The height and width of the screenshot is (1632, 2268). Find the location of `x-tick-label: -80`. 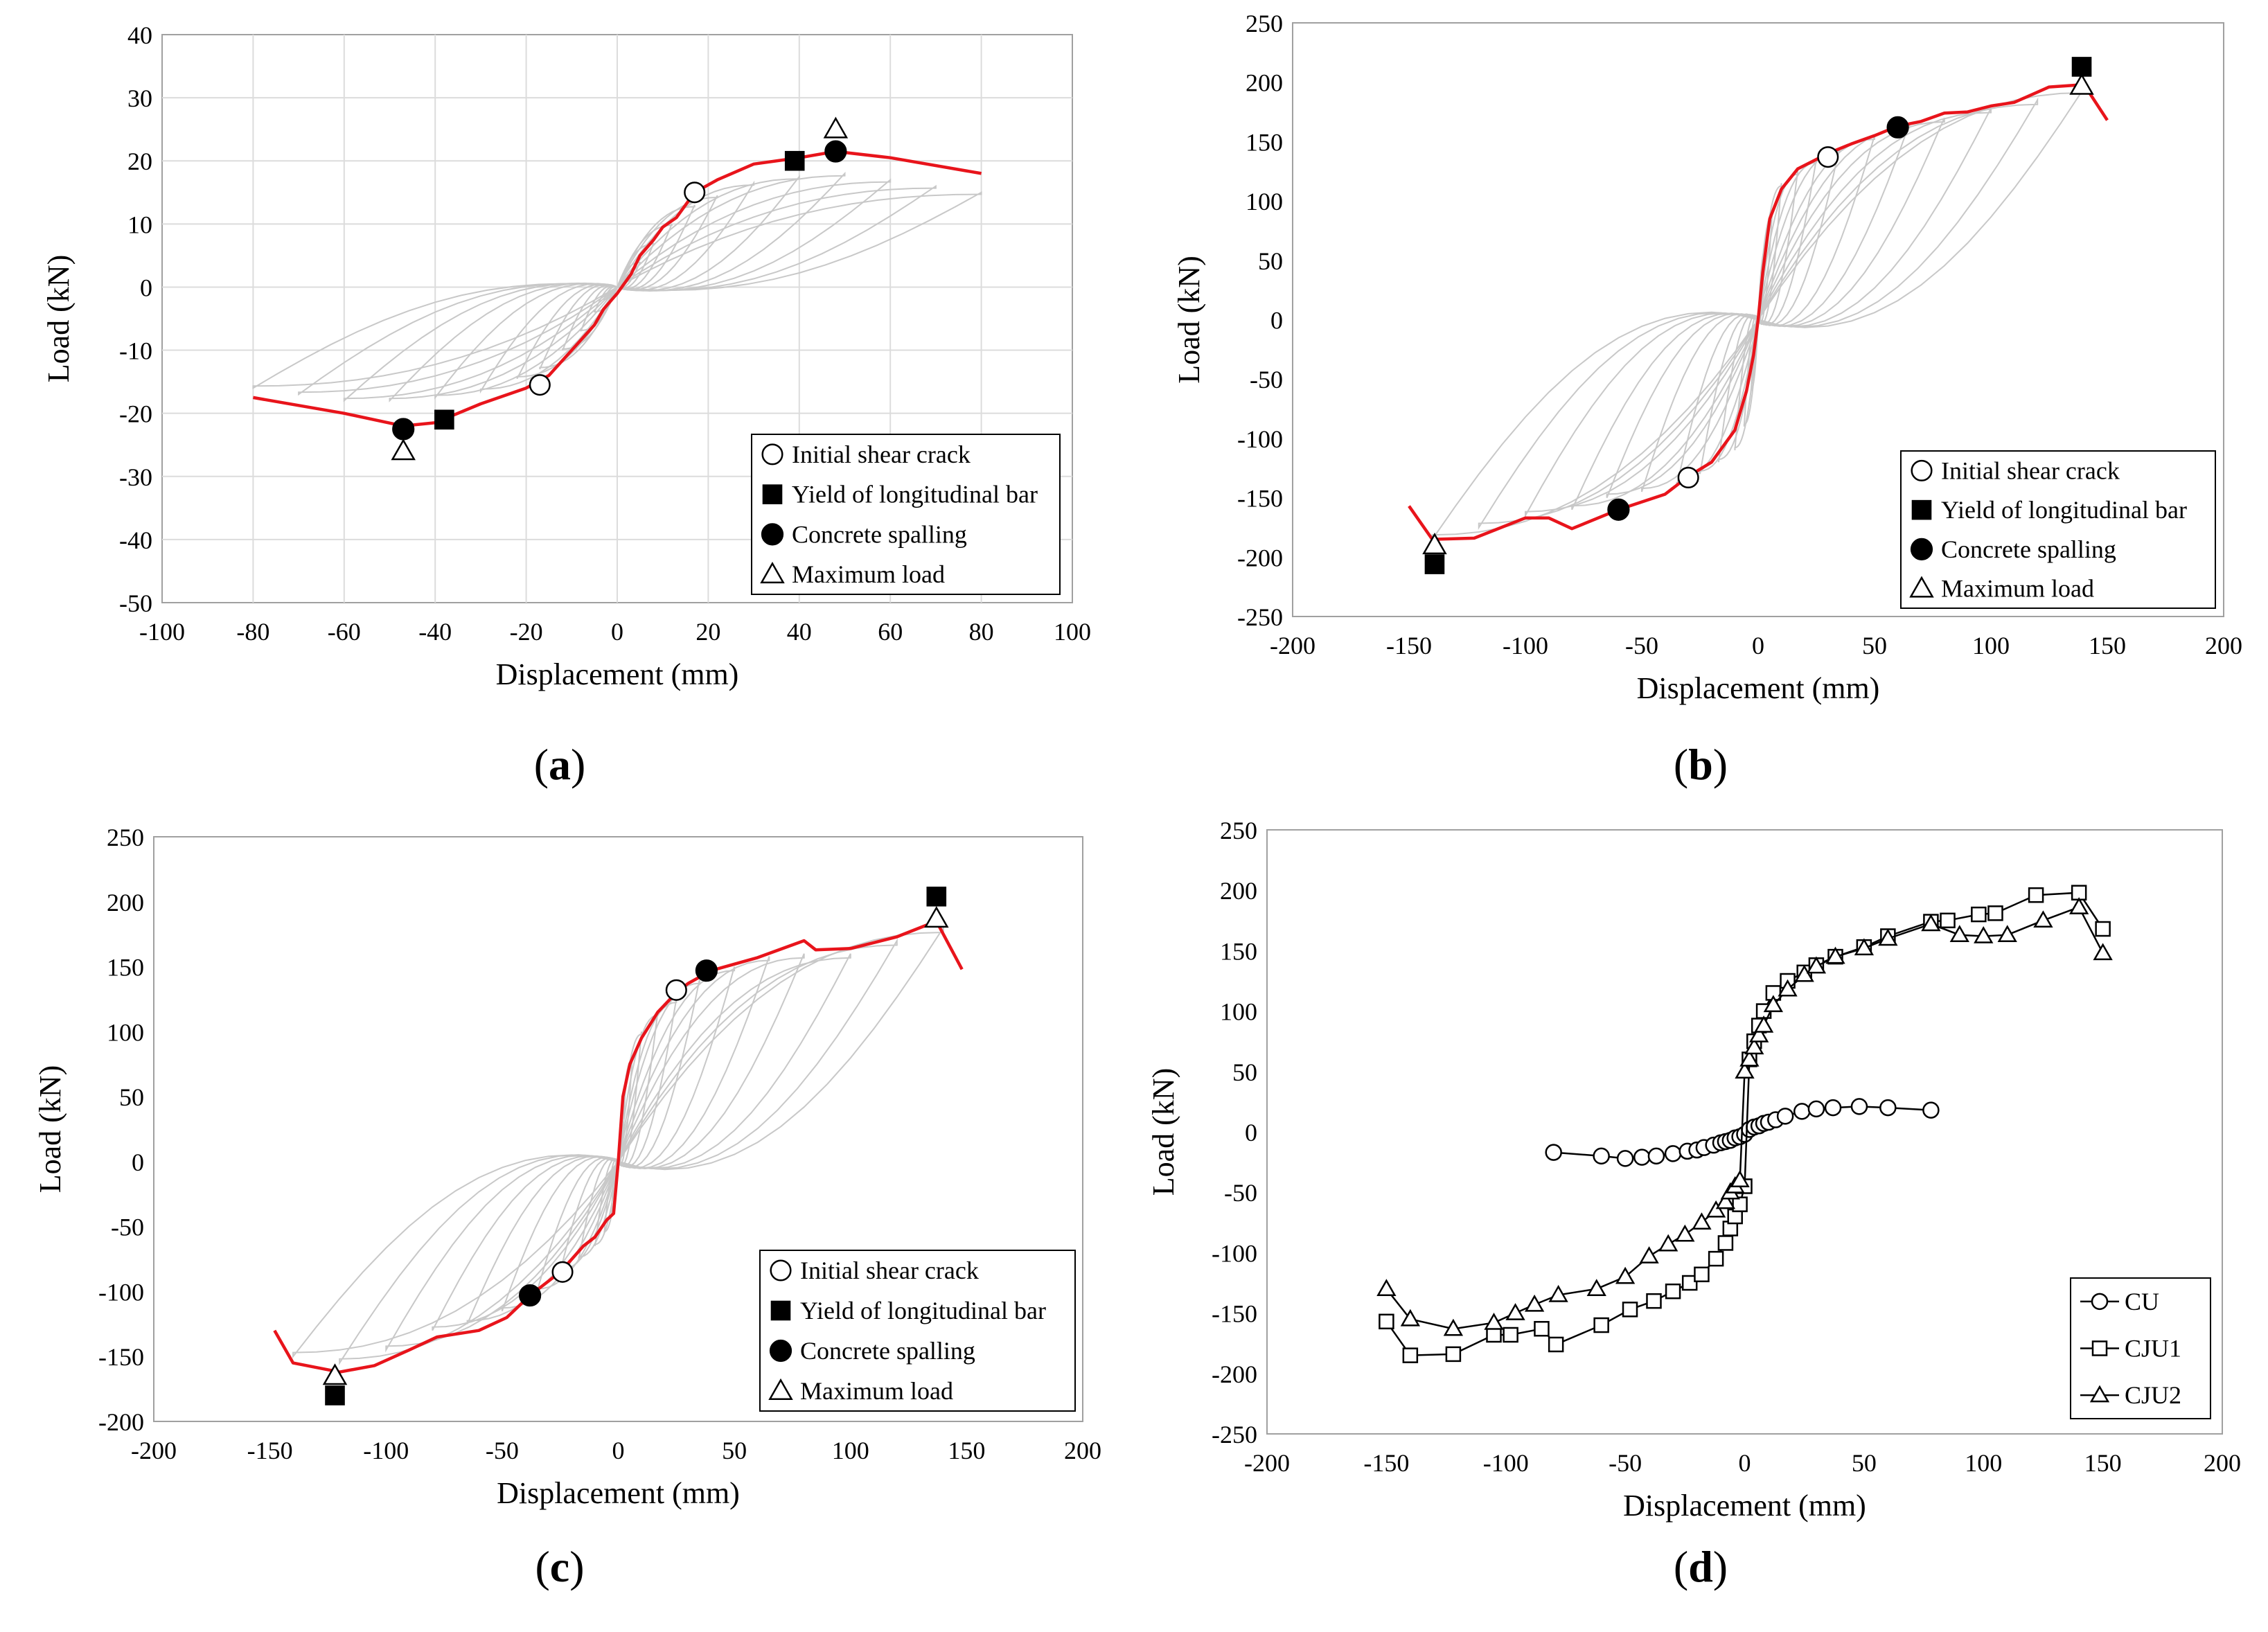

x-tick-label: -80 is located at coordinates (252, 632).